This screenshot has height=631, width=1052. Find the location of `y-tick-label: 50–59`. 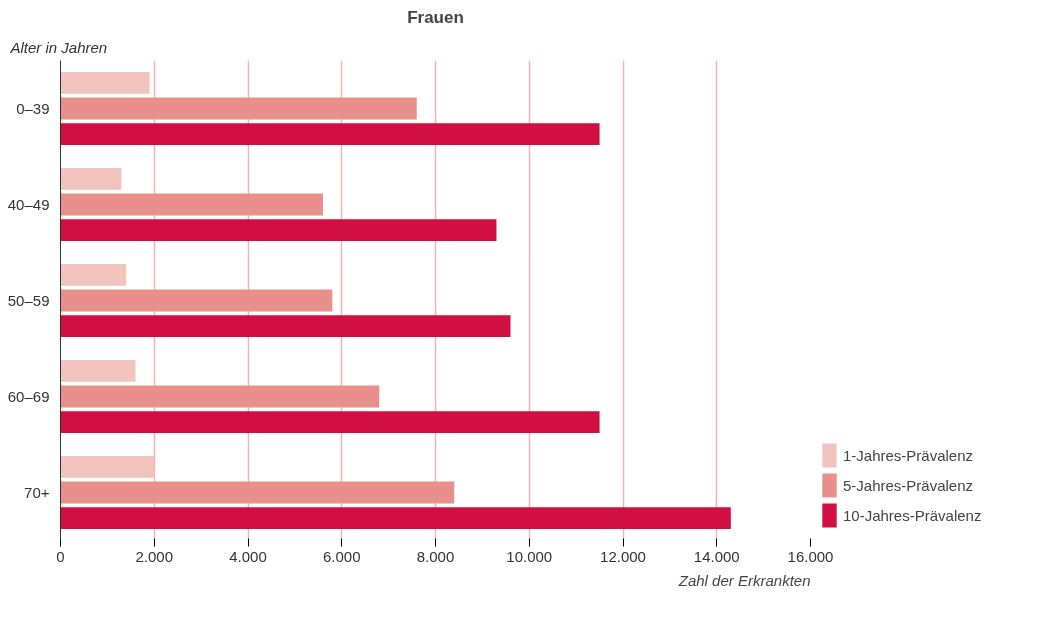

y-tick-label: 50–59 is located at coordinates (28, 300).